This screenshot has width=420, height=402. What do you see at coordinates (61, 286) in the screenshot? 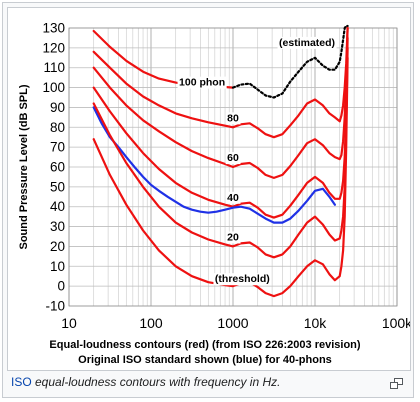
I see `y-tick-label: 0` at bounding box center [61, 286].